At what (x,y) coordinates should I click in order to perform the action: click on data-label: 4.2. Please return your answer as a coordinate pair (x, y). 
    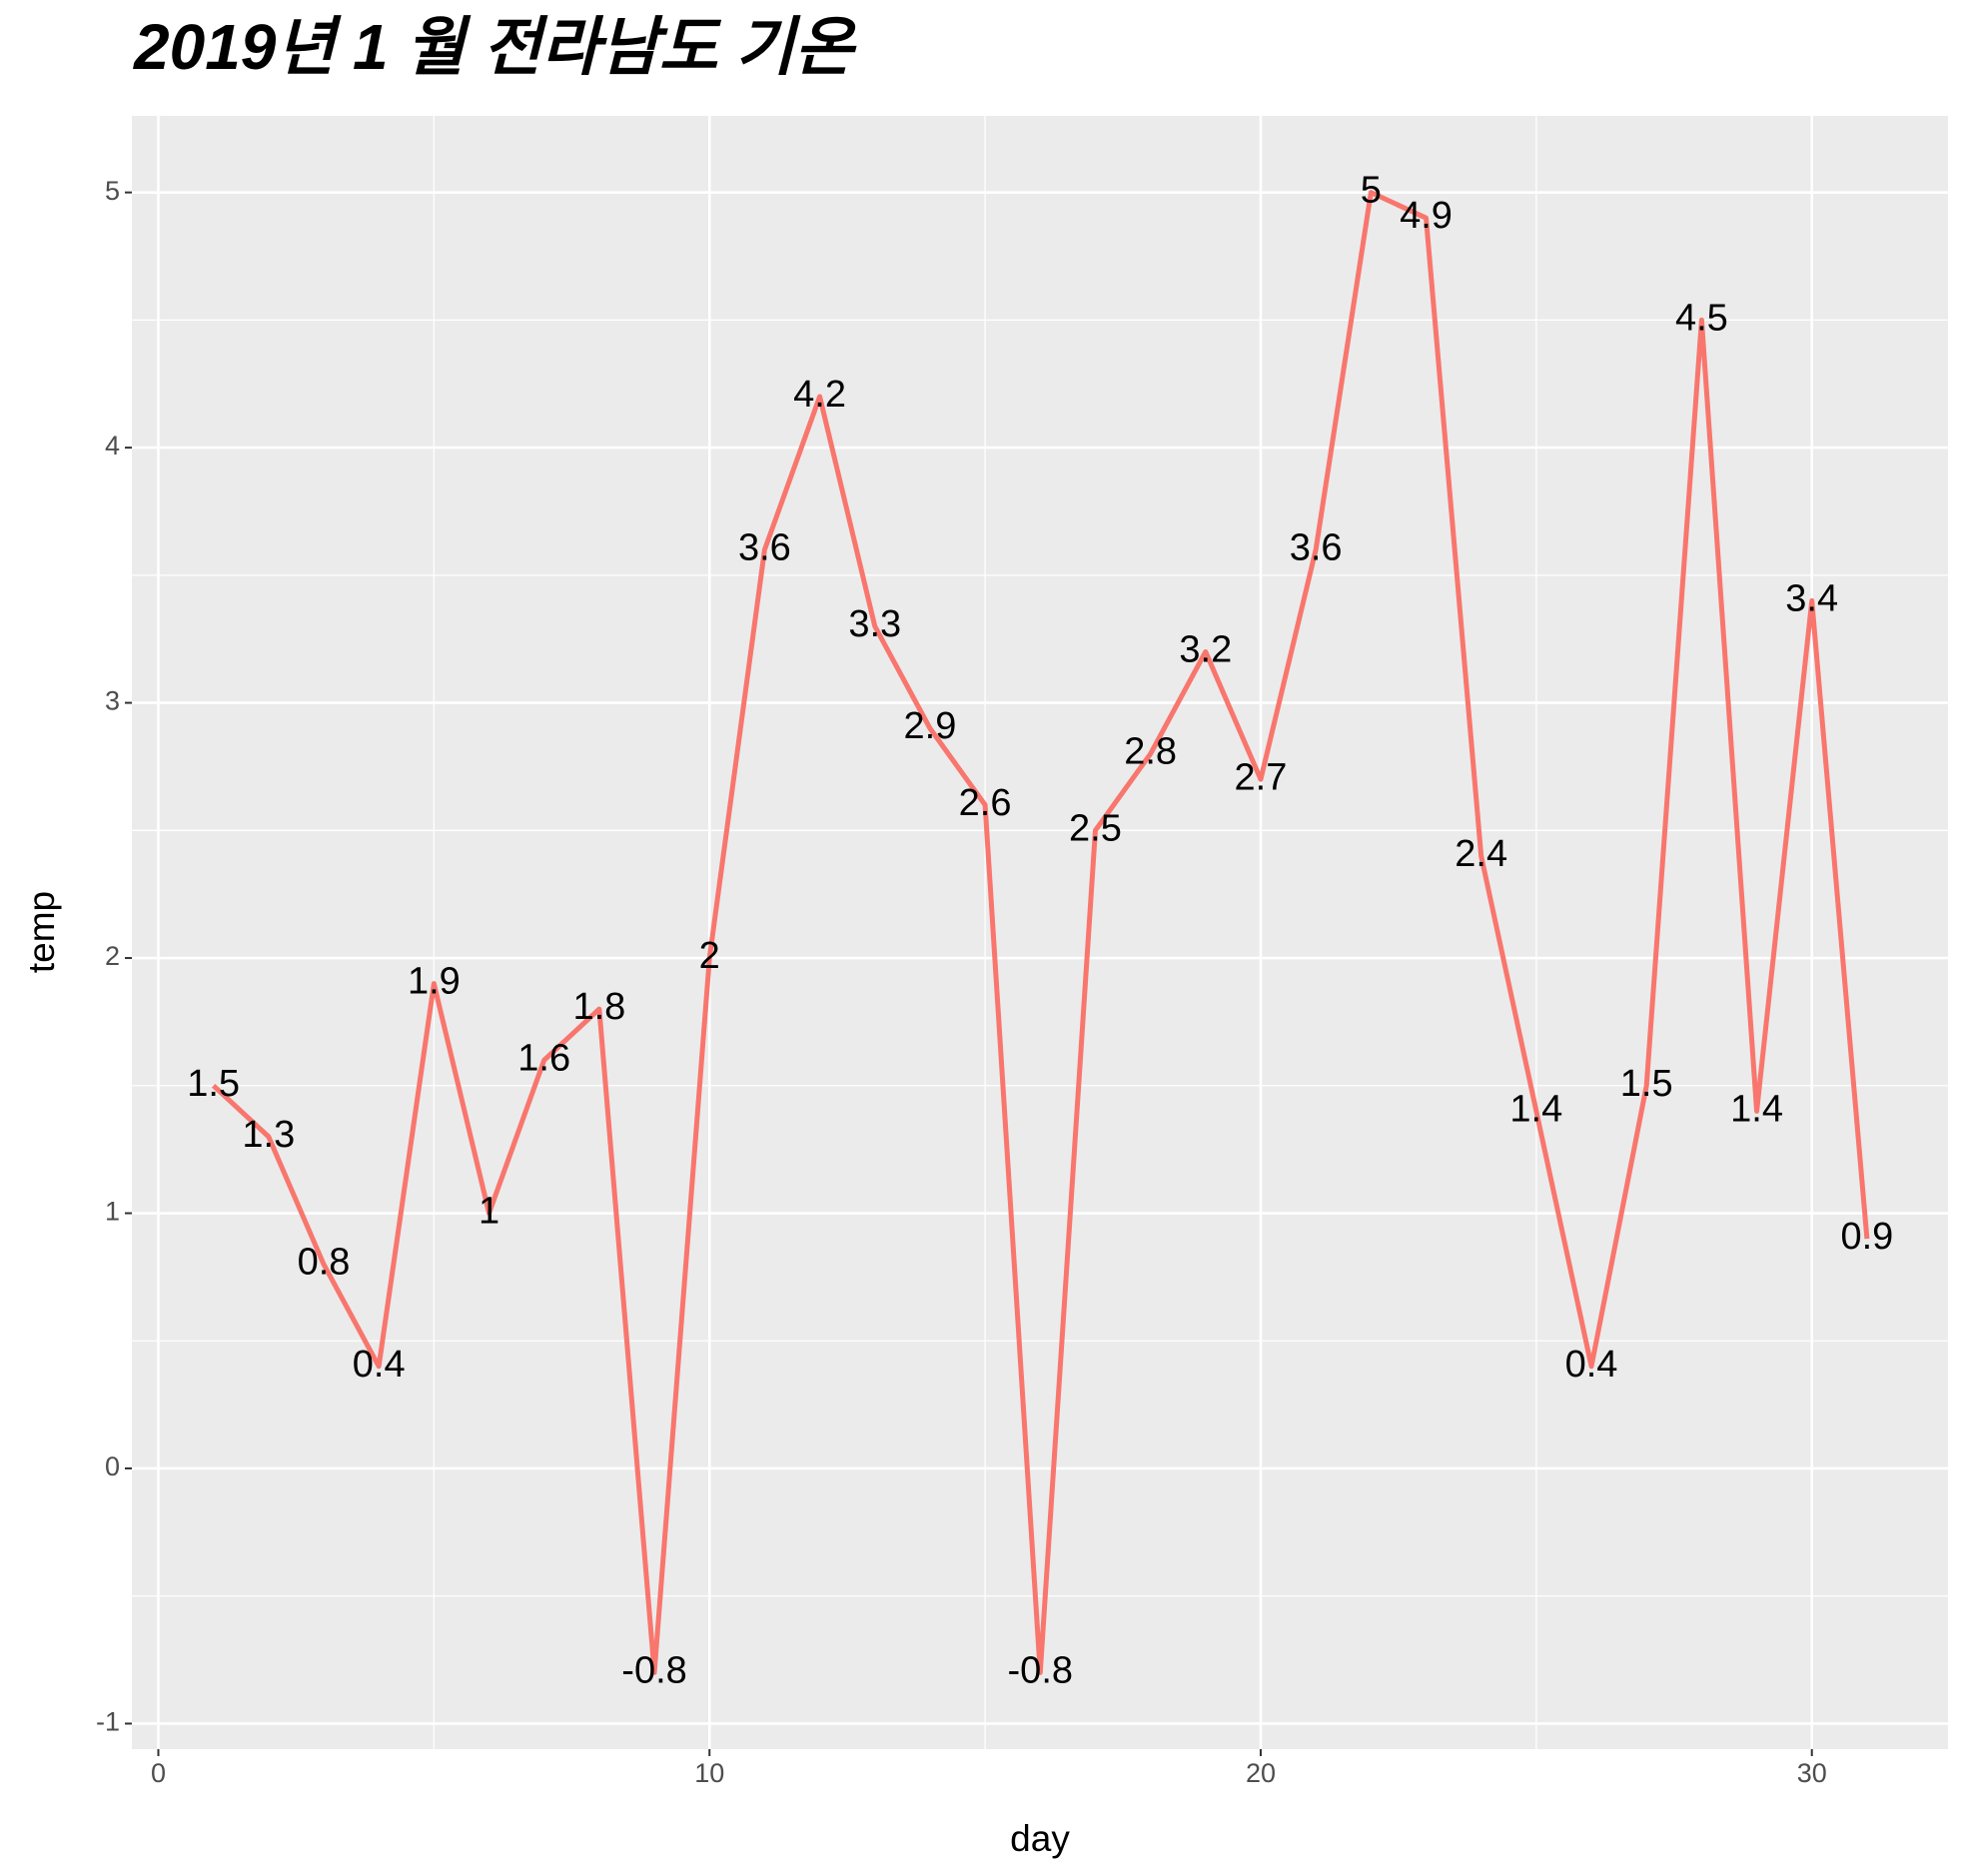
    Looking at the image, I should click on (819, 395).